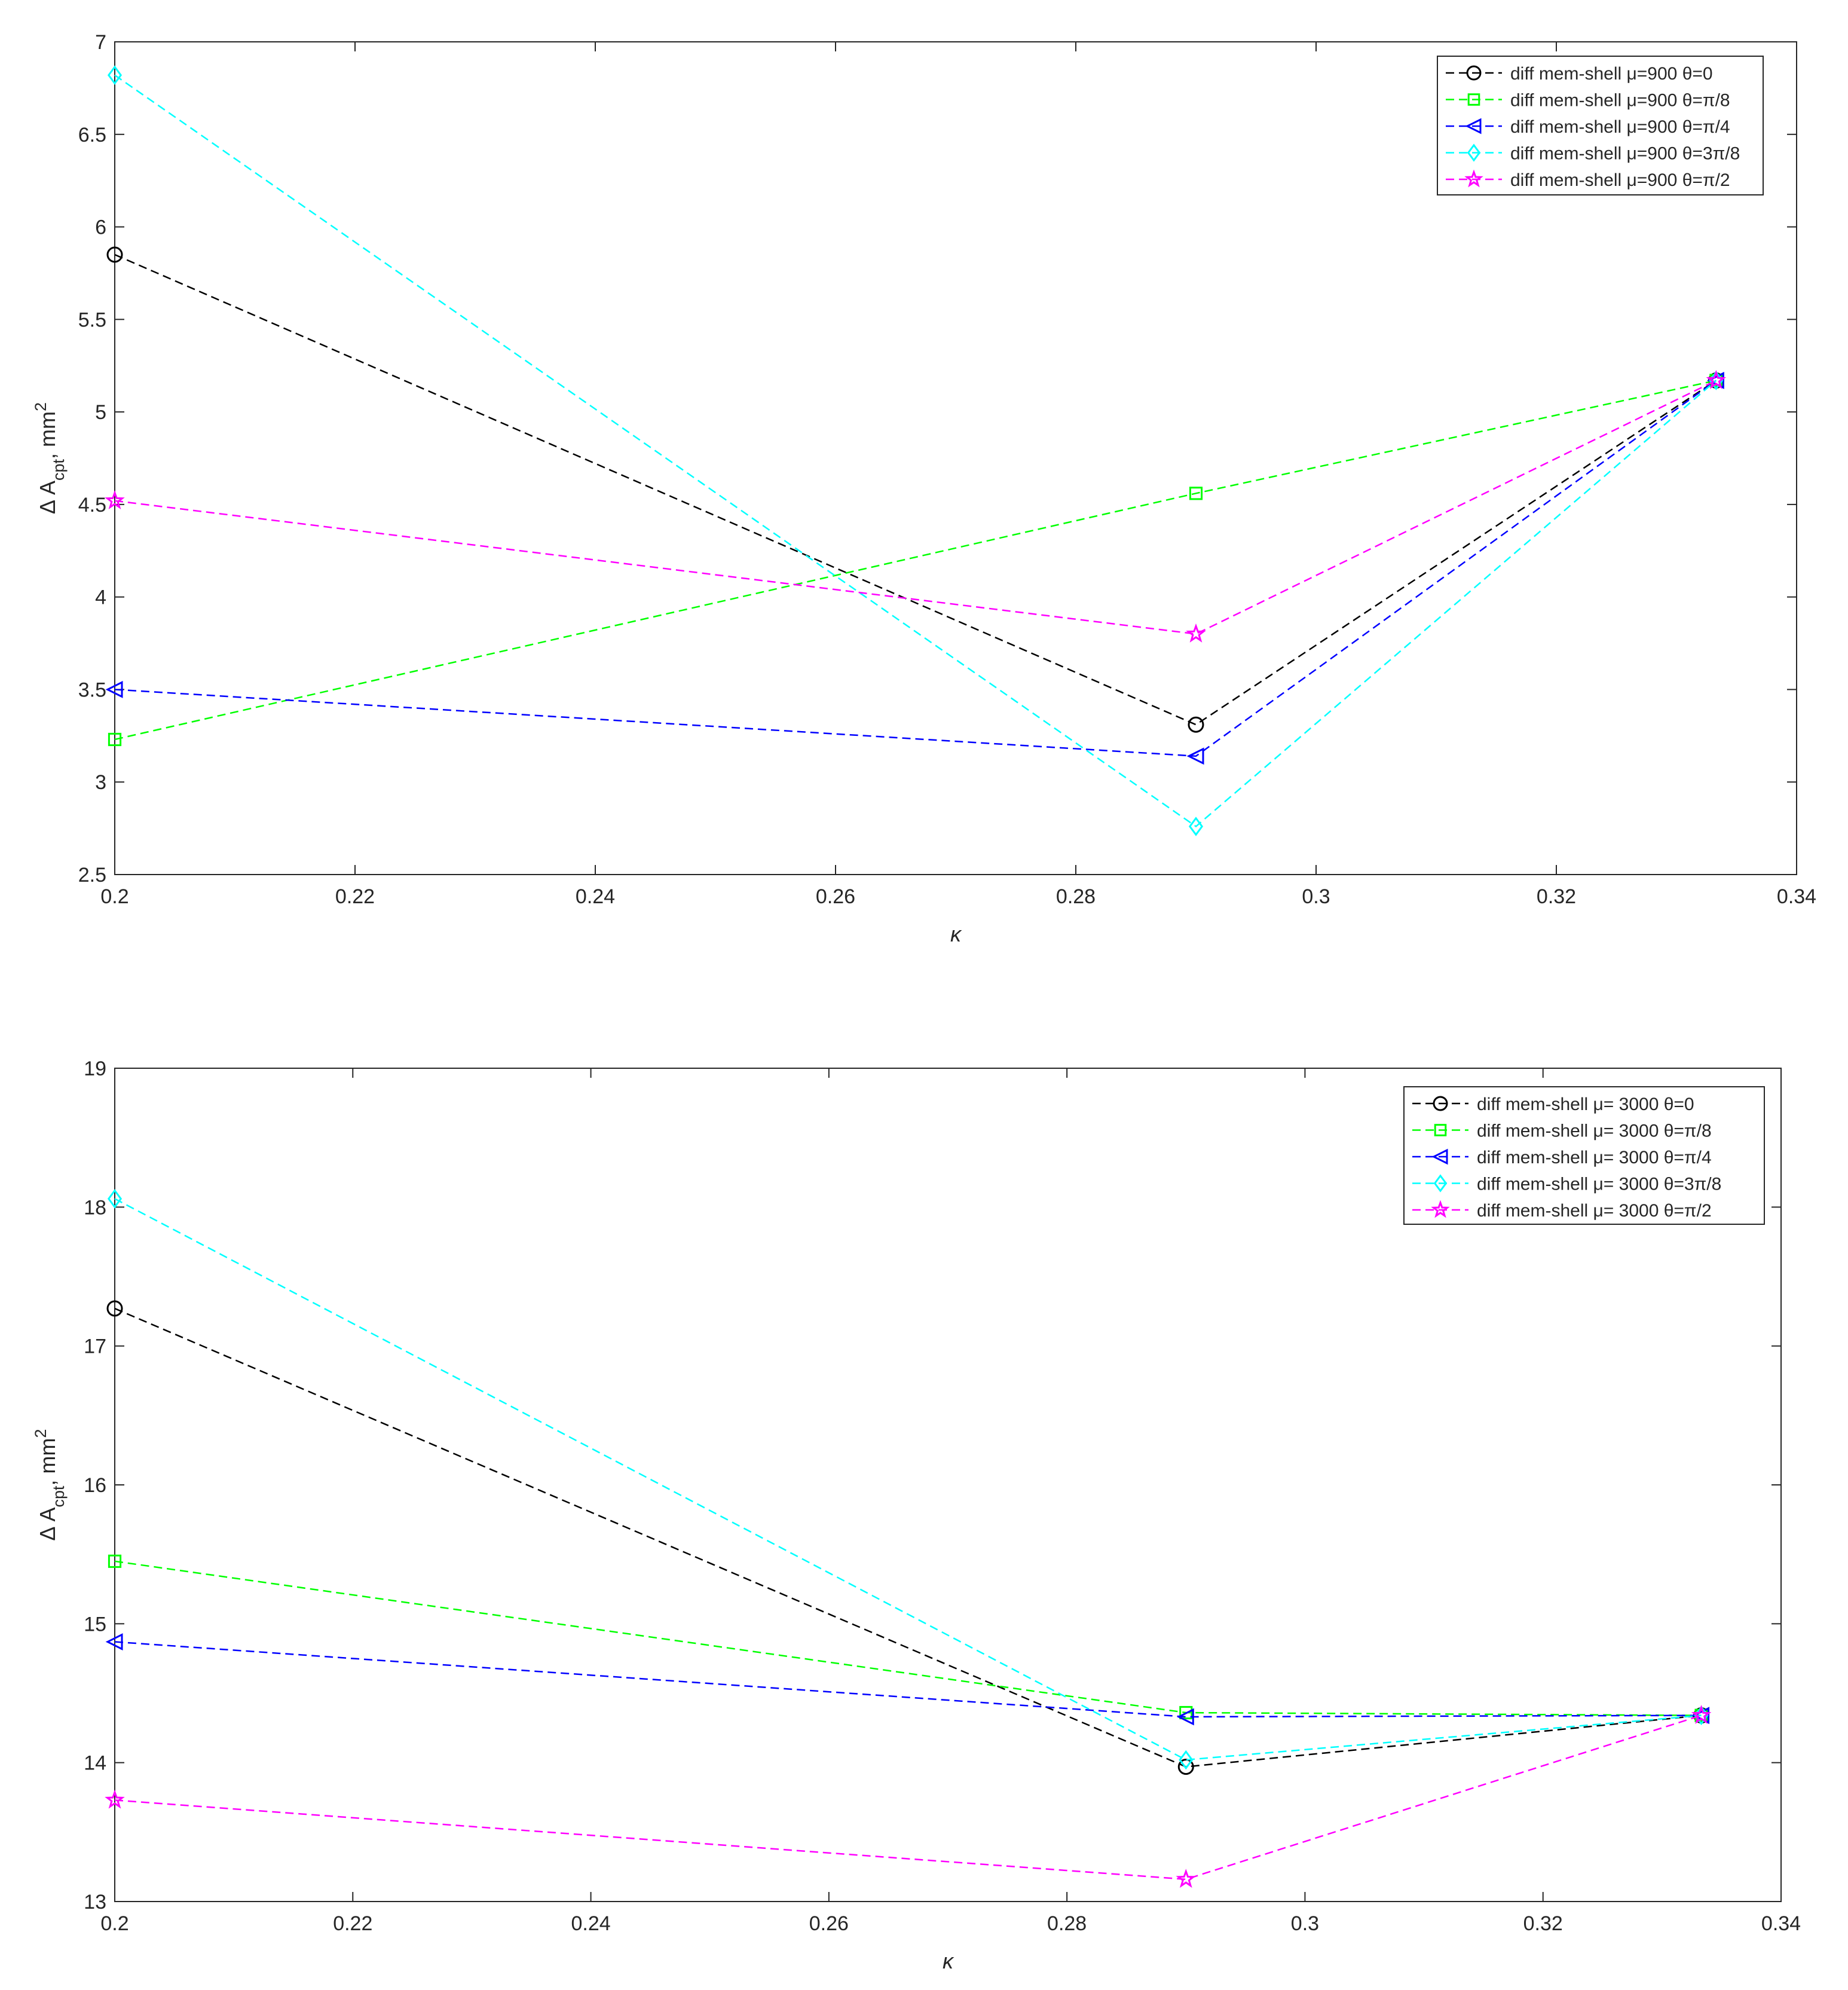  I want to click on legend-entry: diff mem-shell μ=900 θ=0, so click(1611, 74).